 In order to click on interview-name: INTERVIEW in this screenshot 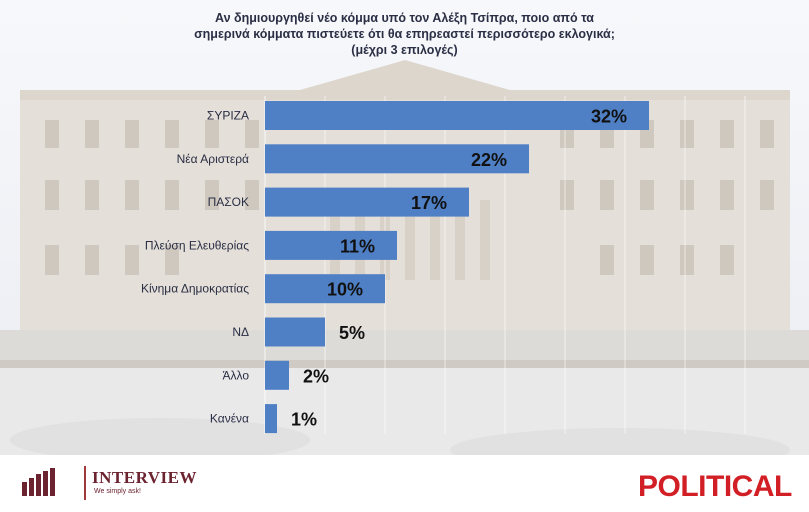, I will do `click(144, 477)`.